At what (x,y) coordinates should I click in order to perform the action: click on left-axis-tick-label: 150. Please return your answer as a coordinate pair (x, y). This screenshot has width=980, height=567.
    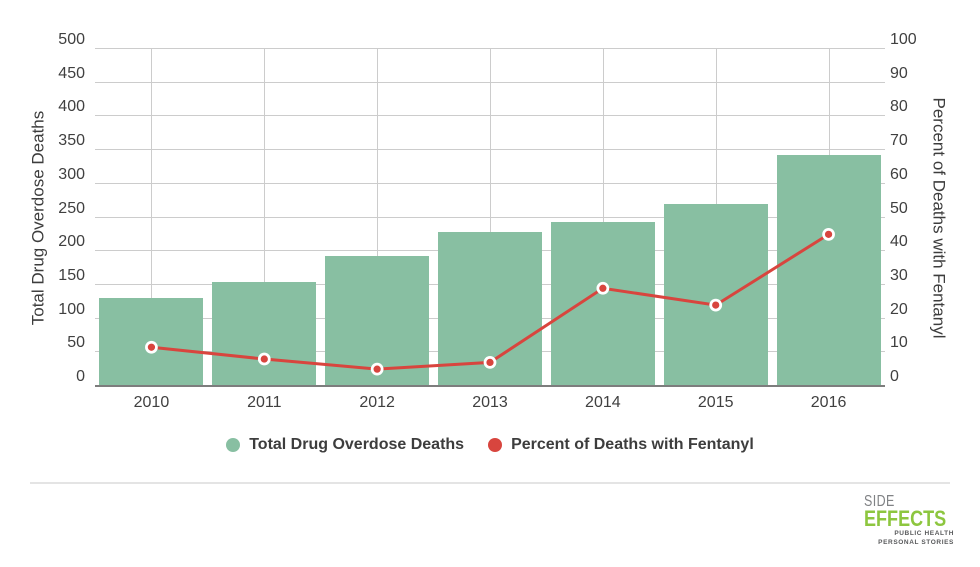
    Looking at the image, I should click on (71, 275).